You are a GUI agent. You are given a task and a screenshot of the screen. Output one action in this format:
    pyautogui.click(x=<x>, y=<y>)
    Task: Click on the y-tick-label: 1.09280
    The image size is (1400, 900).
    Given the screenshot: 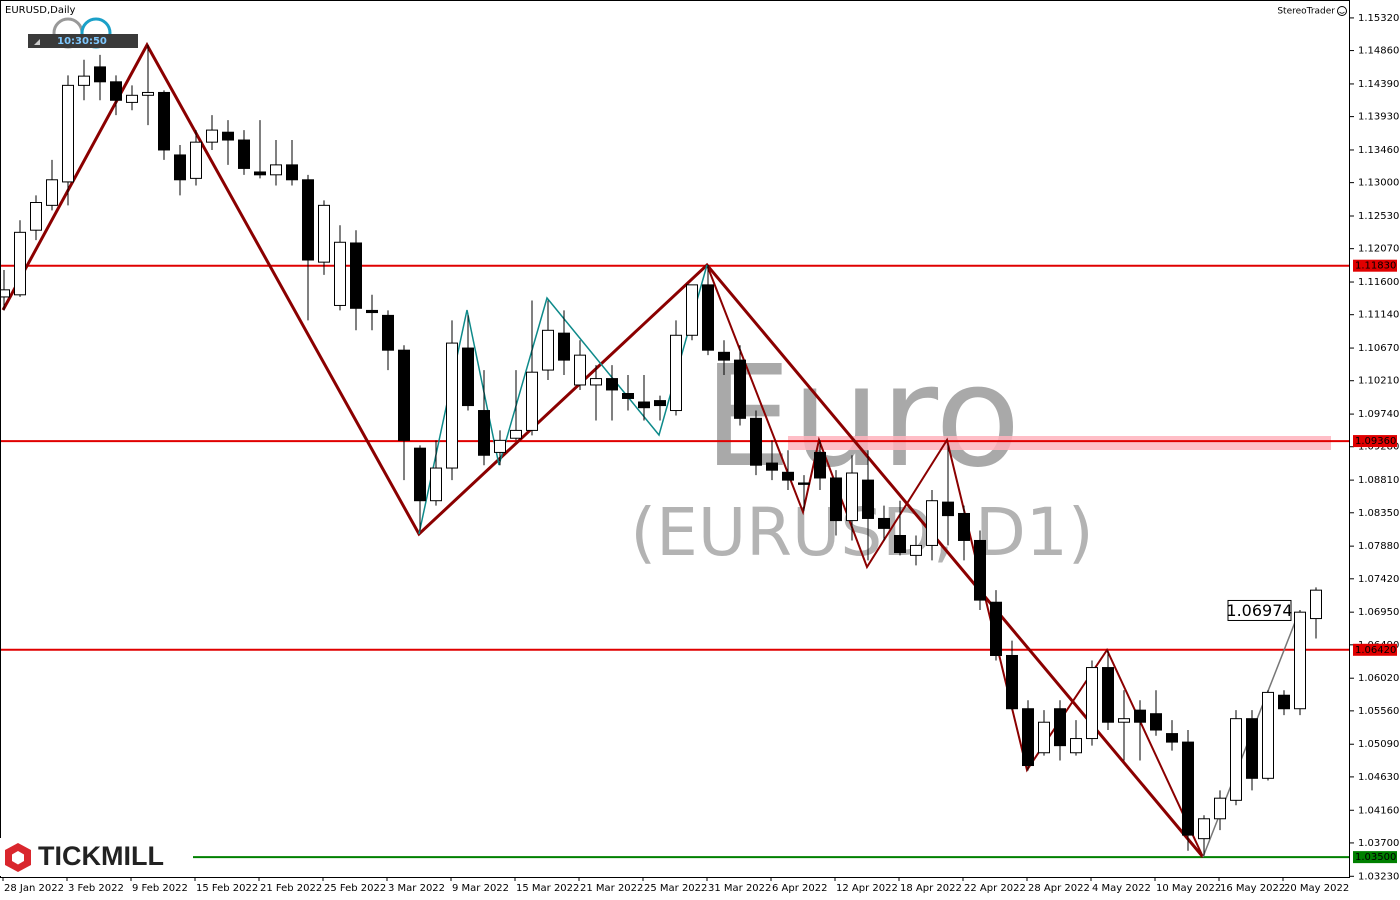 What is the action you would take?
    pyautogui.click(x=1378, y=447)
    